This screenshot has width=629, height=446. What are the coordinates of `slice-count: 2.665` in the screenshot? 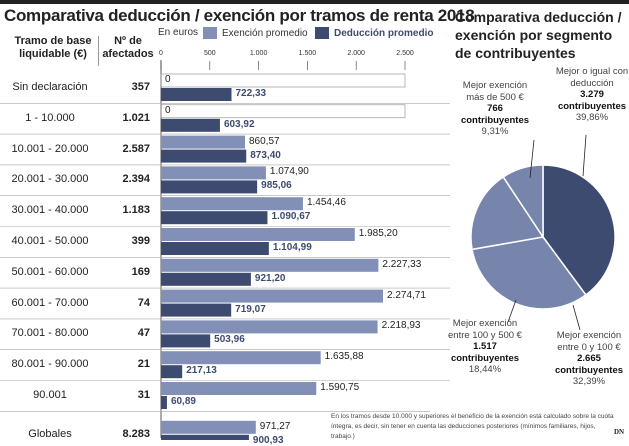 It's located at (589, 358).